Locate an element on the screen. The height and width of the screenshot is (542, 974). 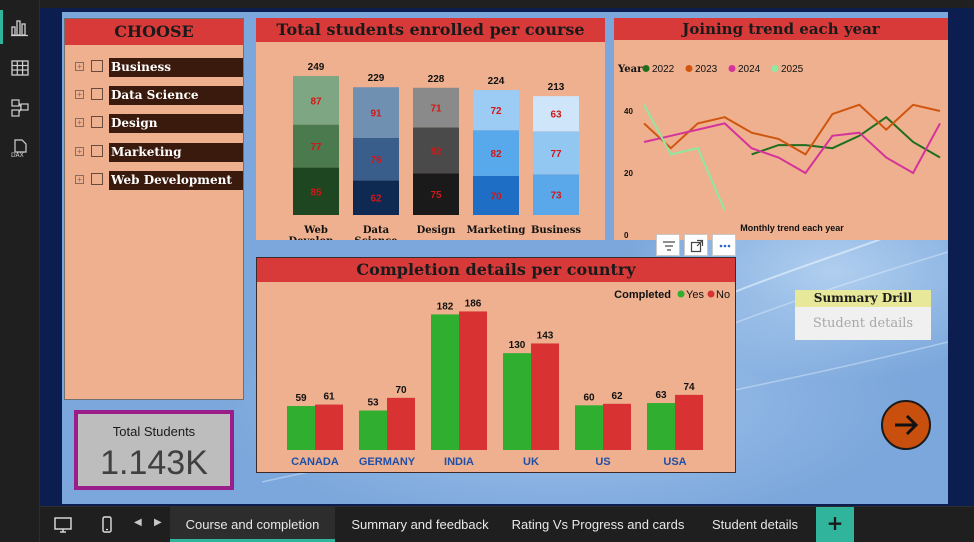
category-label: Science is located at coordinates (375, 238).